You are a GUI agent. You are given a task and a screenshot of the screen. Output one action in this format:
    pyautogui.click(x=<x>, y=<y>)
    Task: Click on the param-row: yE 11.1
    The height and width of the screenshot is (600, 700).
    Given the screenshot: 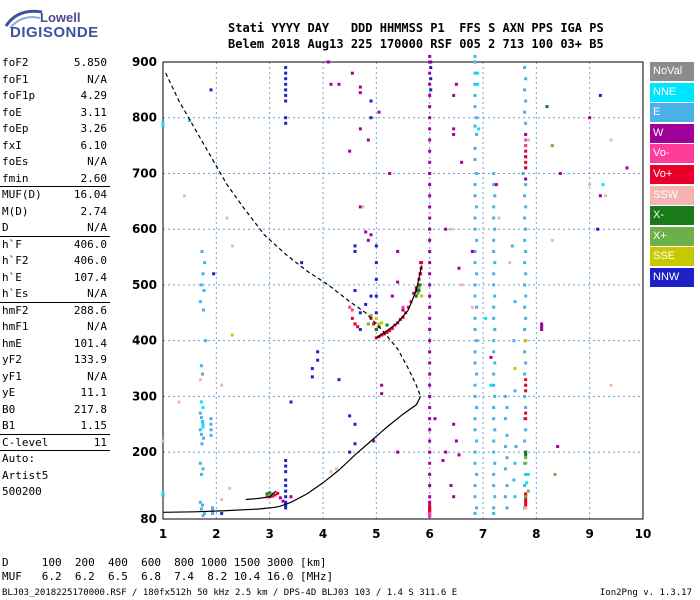 What is the action you would take?
    pyautogui.click(x=54, y=393)
    